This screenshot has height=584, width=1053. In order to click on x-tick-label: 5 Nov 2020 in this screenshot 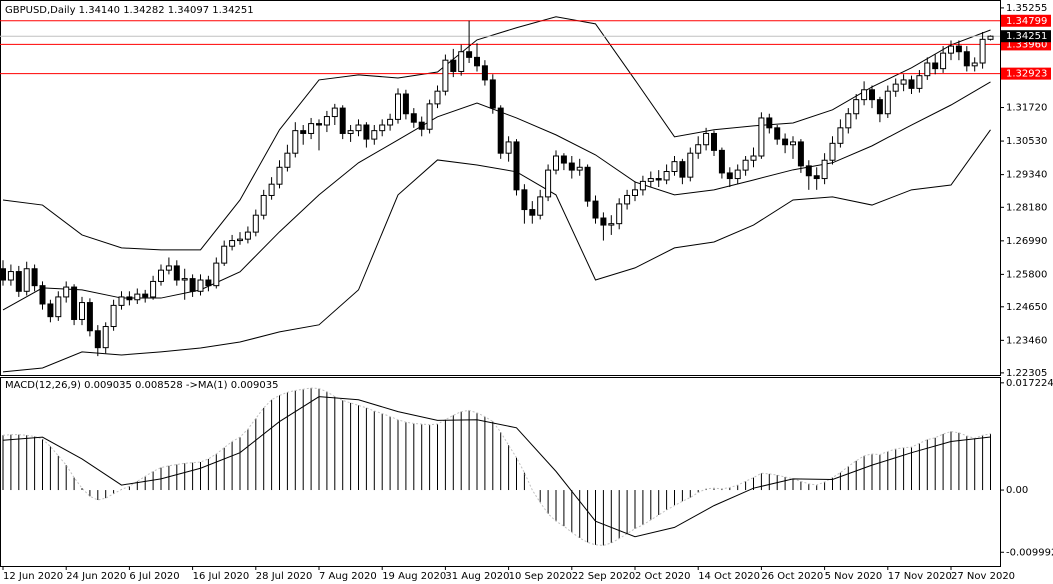, I will do `click(854, 576)`.